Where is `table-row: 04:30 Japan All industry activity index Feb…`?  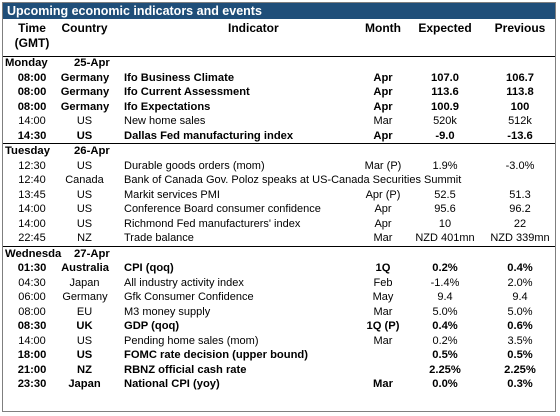 table-row: 04:30 Japan All industry activity index Feb… is located at coordinates (279, 283).